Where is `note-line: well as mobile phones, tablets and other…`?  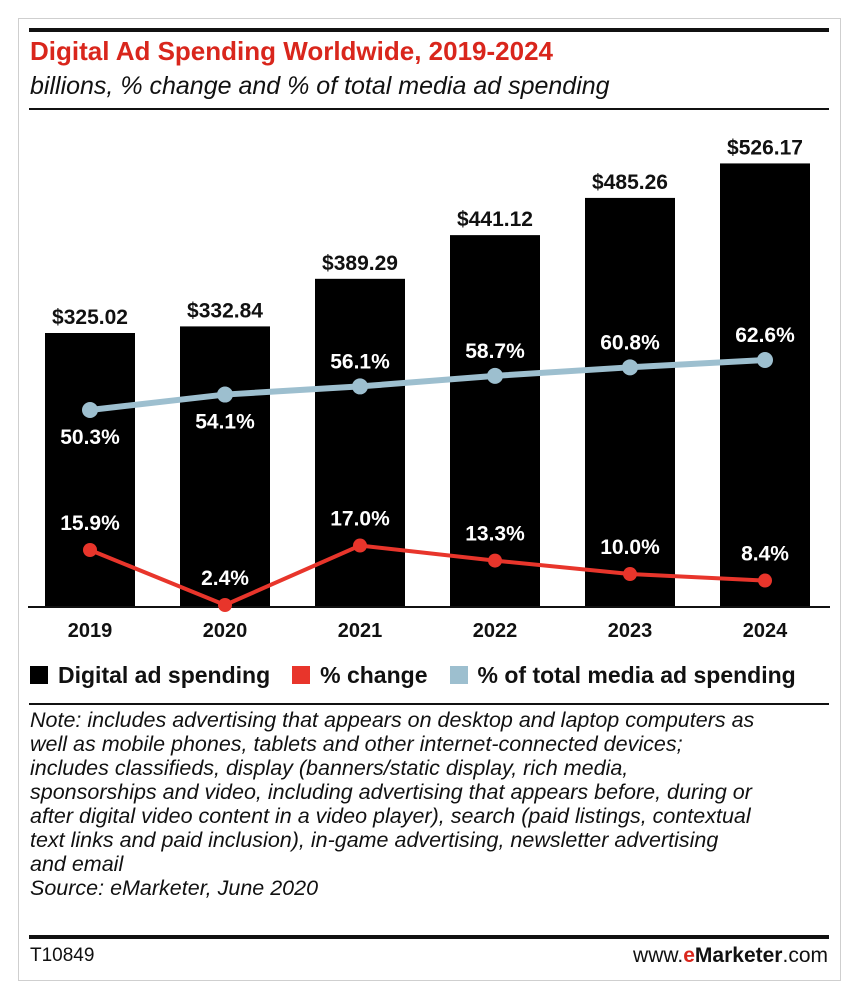
note-line: well as mobile phones, tablets and other… is located at coordinates (356, 744).